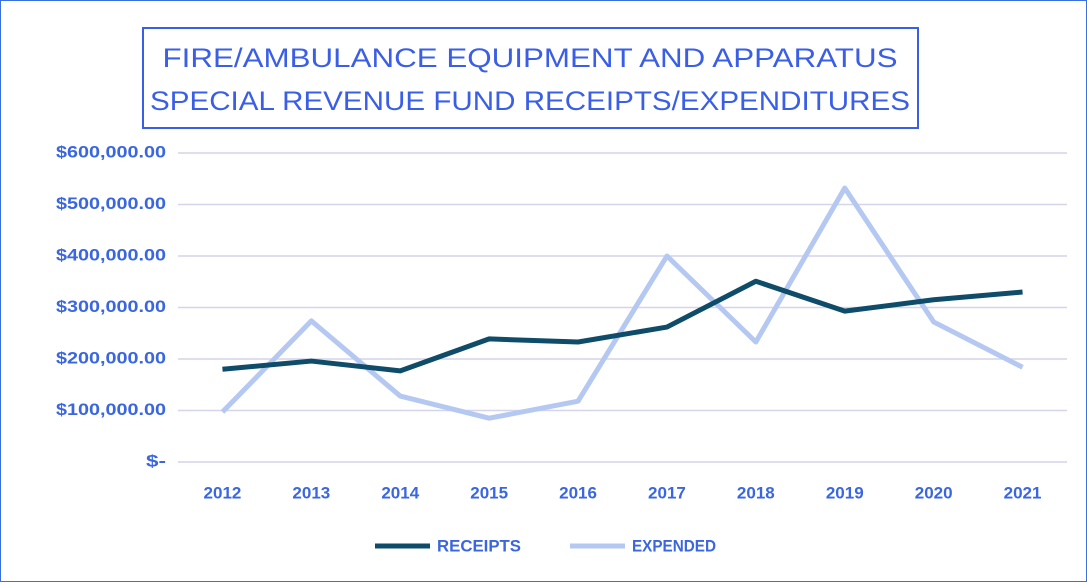  What do you see at coordinates (530, 78) in the screenshot?
I see `title-box` at bounding box center [530, 78].